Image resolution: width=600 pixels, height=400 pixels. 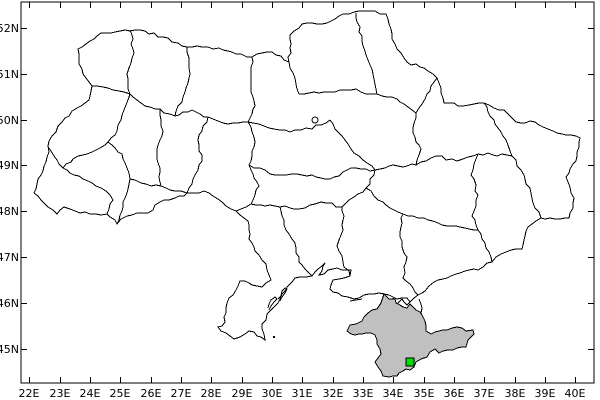 I want to click on y-tick-label: 45N, so click(x=9, y=349).